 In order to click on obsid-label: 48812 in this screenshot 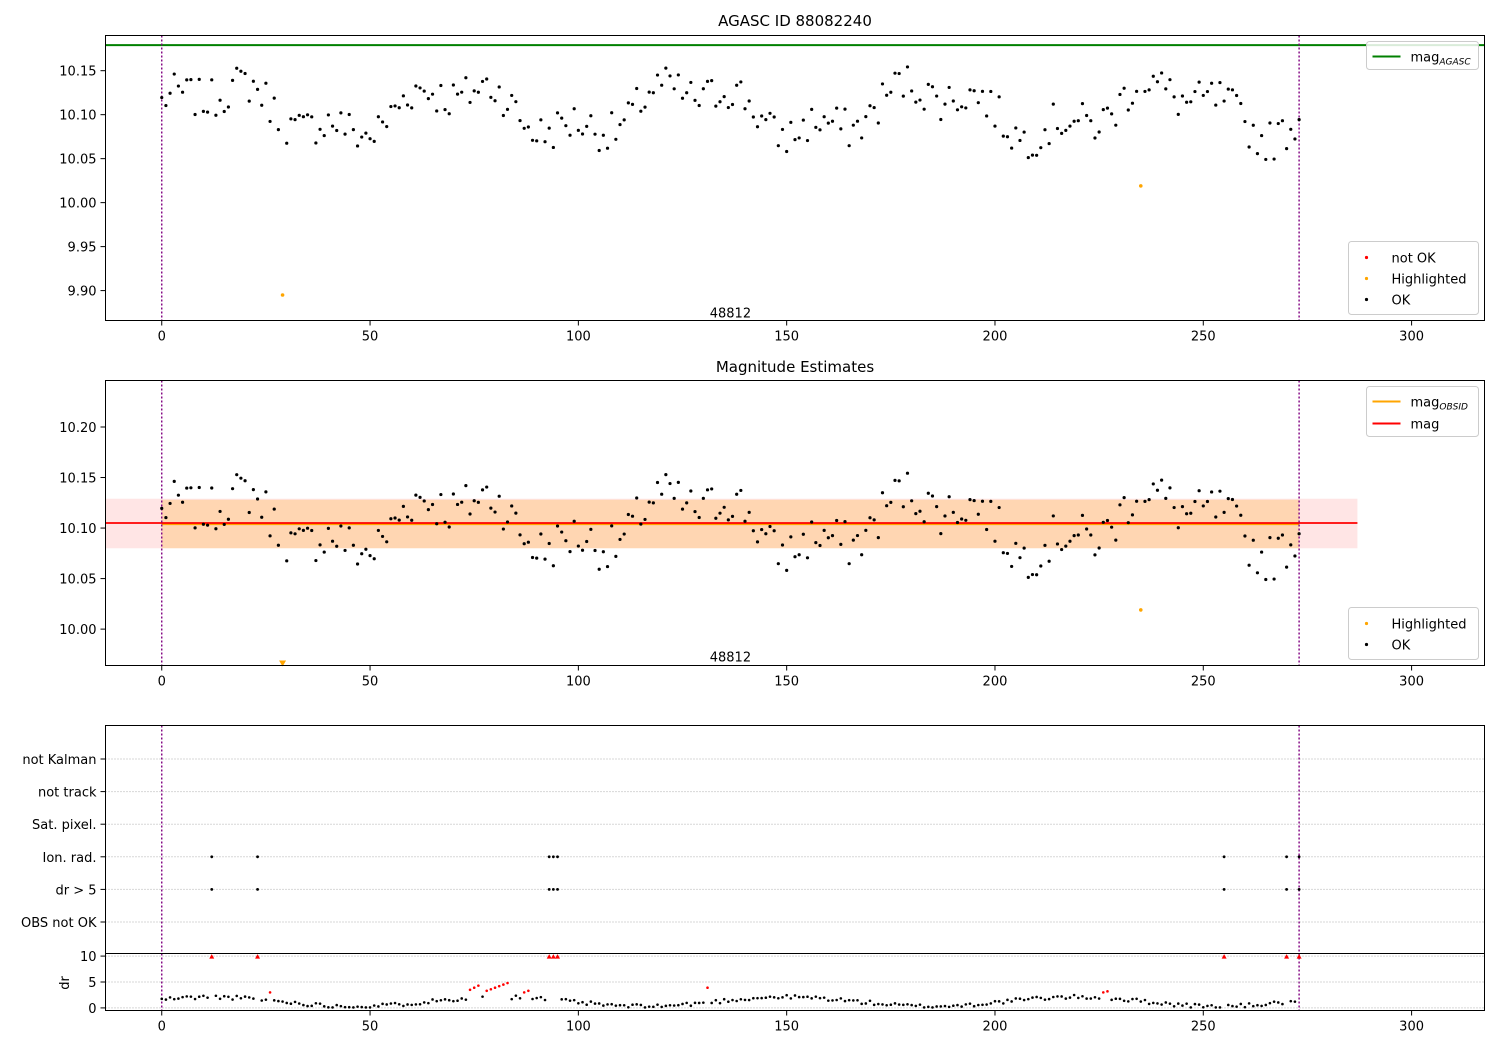, I will do `click(730, 657)`.